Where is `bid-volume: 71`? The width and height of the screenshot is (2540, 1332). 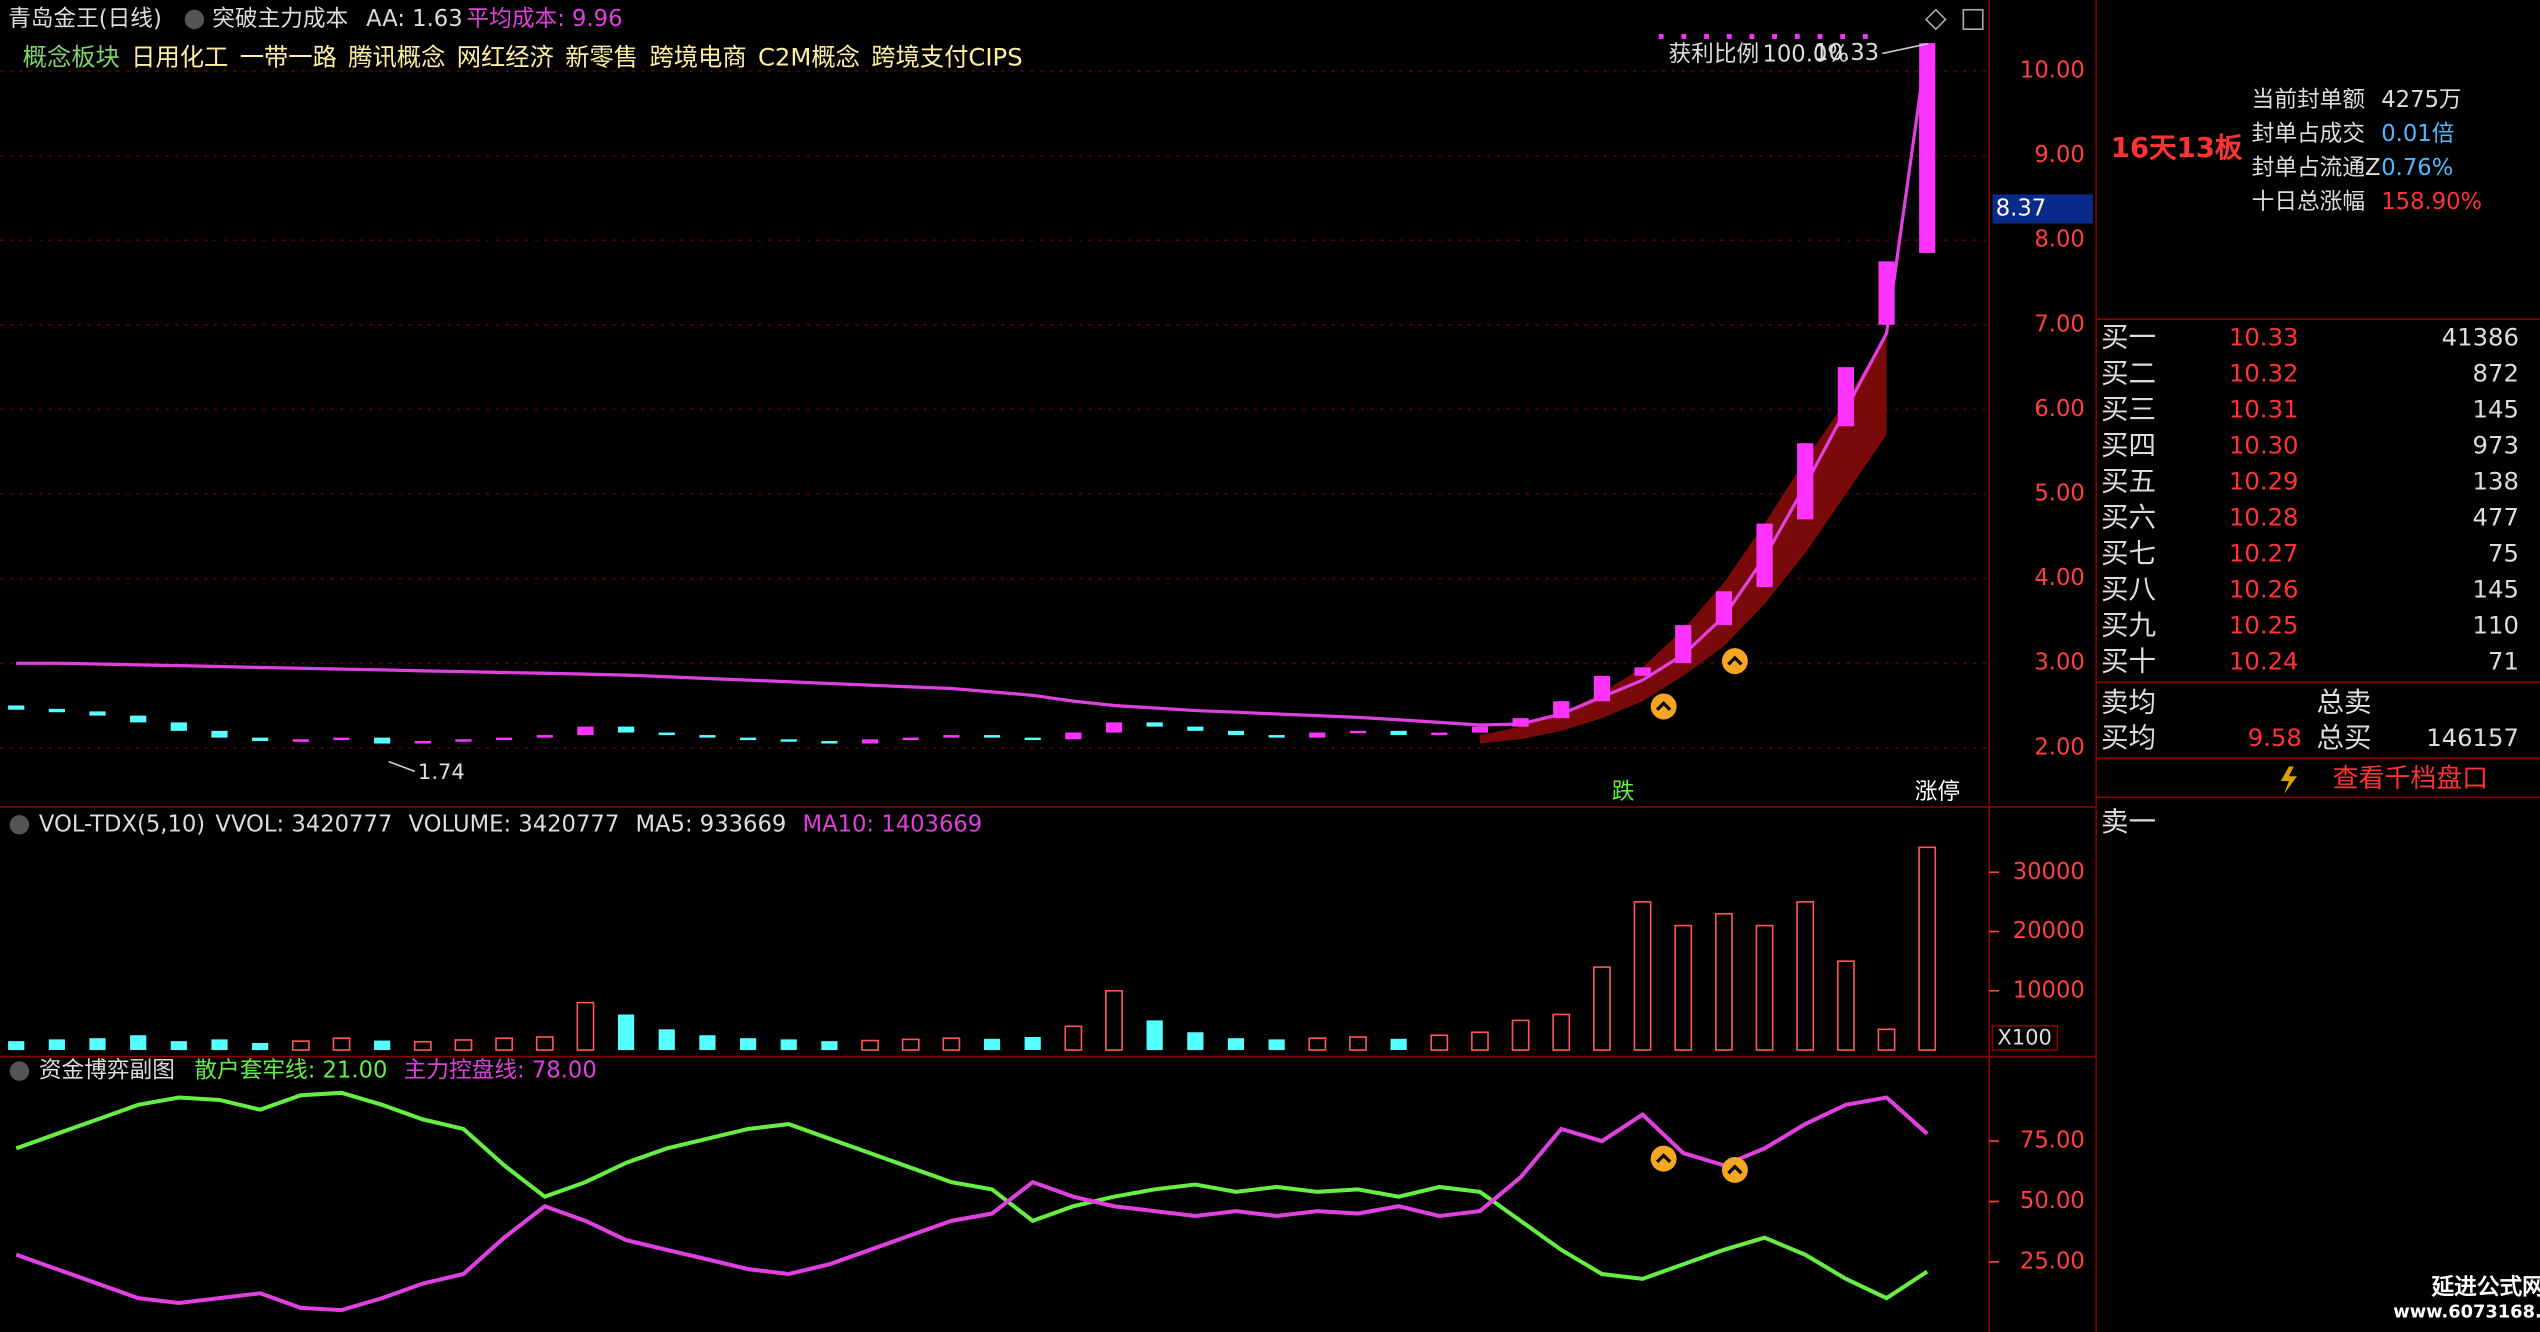
bid-volume: 71 is located at coordinates (2503, 660).